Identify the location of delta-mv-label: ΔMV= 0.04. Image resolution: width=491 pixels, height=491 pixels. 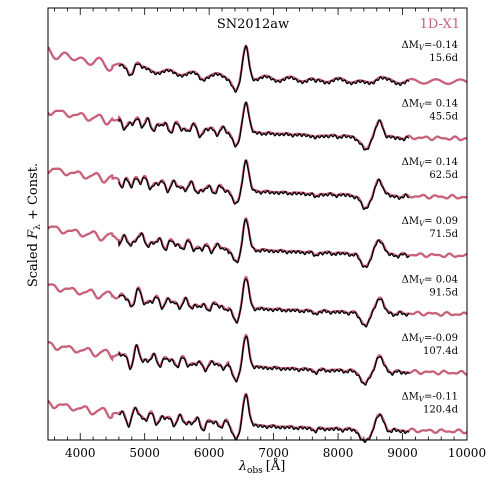
(430, 280).